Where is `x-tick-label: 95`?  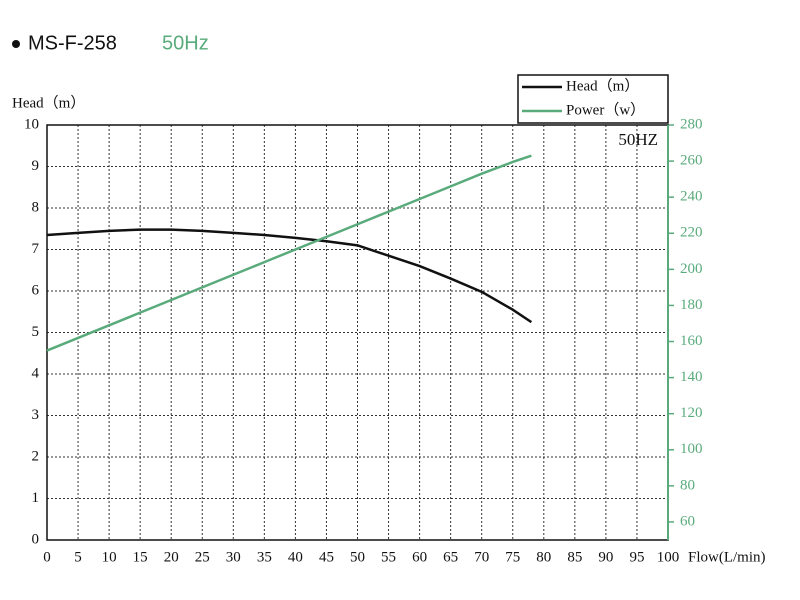
x-tick-label: 95 is located at coordinates (636, 557).